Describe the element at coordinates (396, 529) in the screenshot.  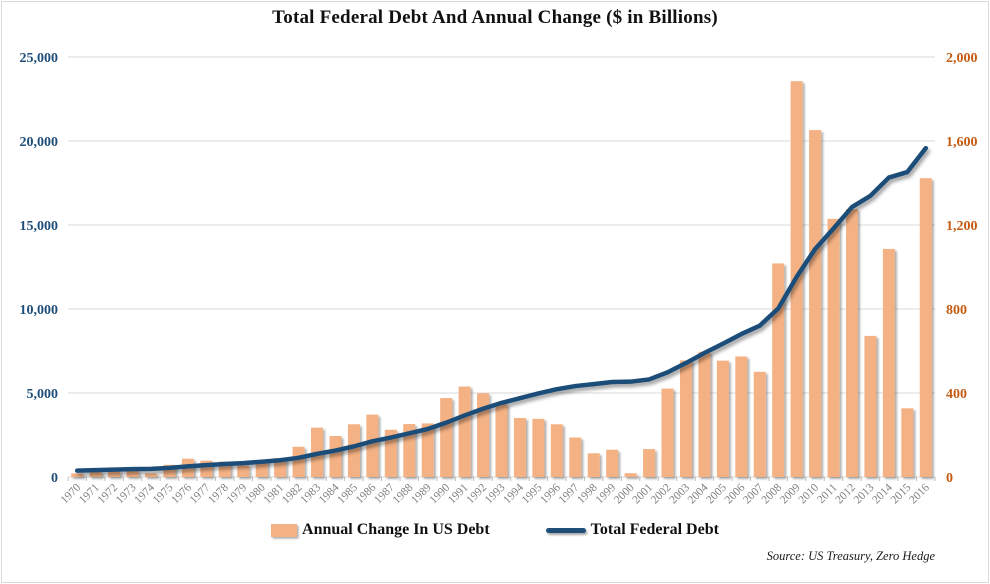
I see `legend-label-annual-change: Annual Change In US Debt` at that location.